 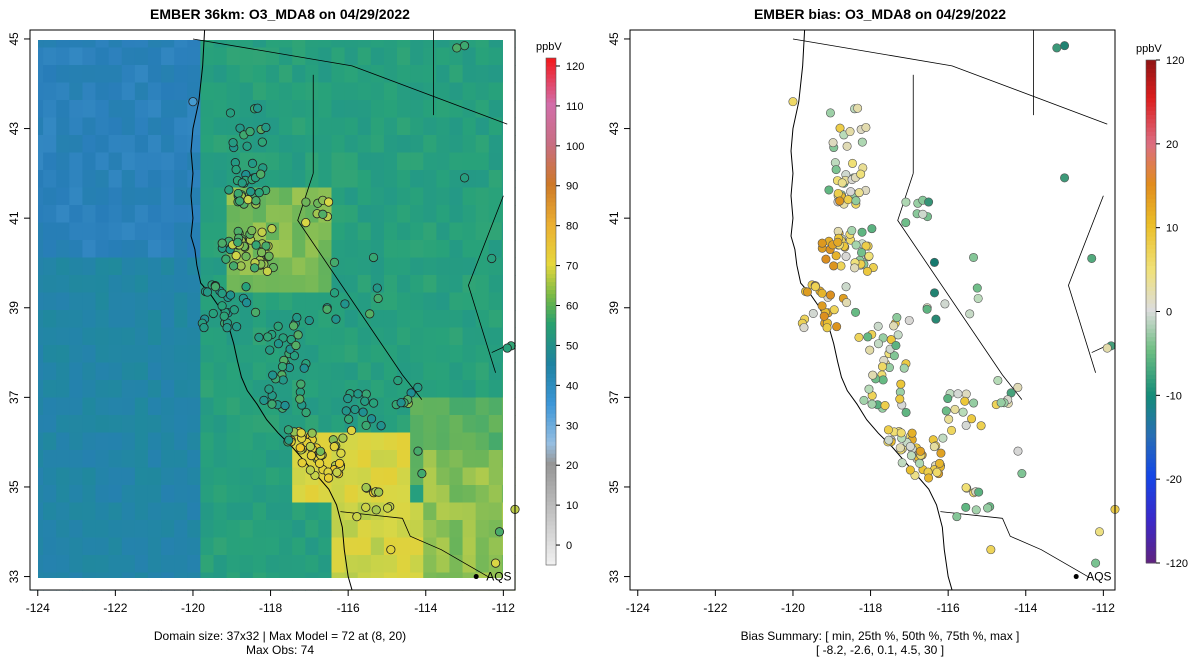 I want to click on model-state-border, so click(x=371, y=515).